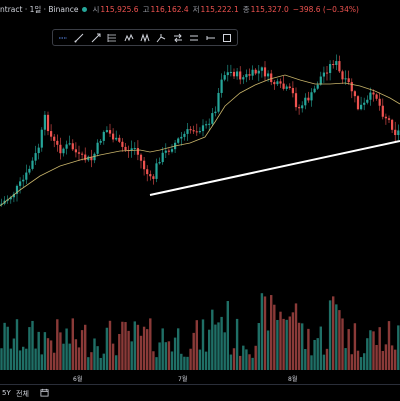 The height and width of the screenshot is (401, 400). Describe the element at coordinates (112, 38) in the screenshot. I see `fib-icon` at that location.